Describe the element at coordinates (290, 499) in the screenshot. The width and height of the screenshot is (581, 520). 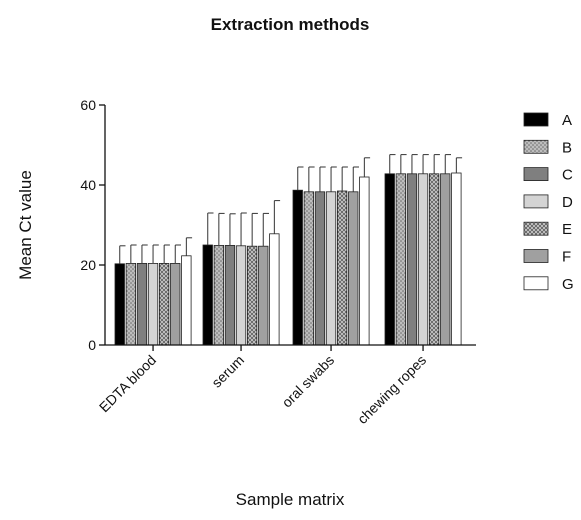
I see `x-axis-label: Sample matrix` at that location.